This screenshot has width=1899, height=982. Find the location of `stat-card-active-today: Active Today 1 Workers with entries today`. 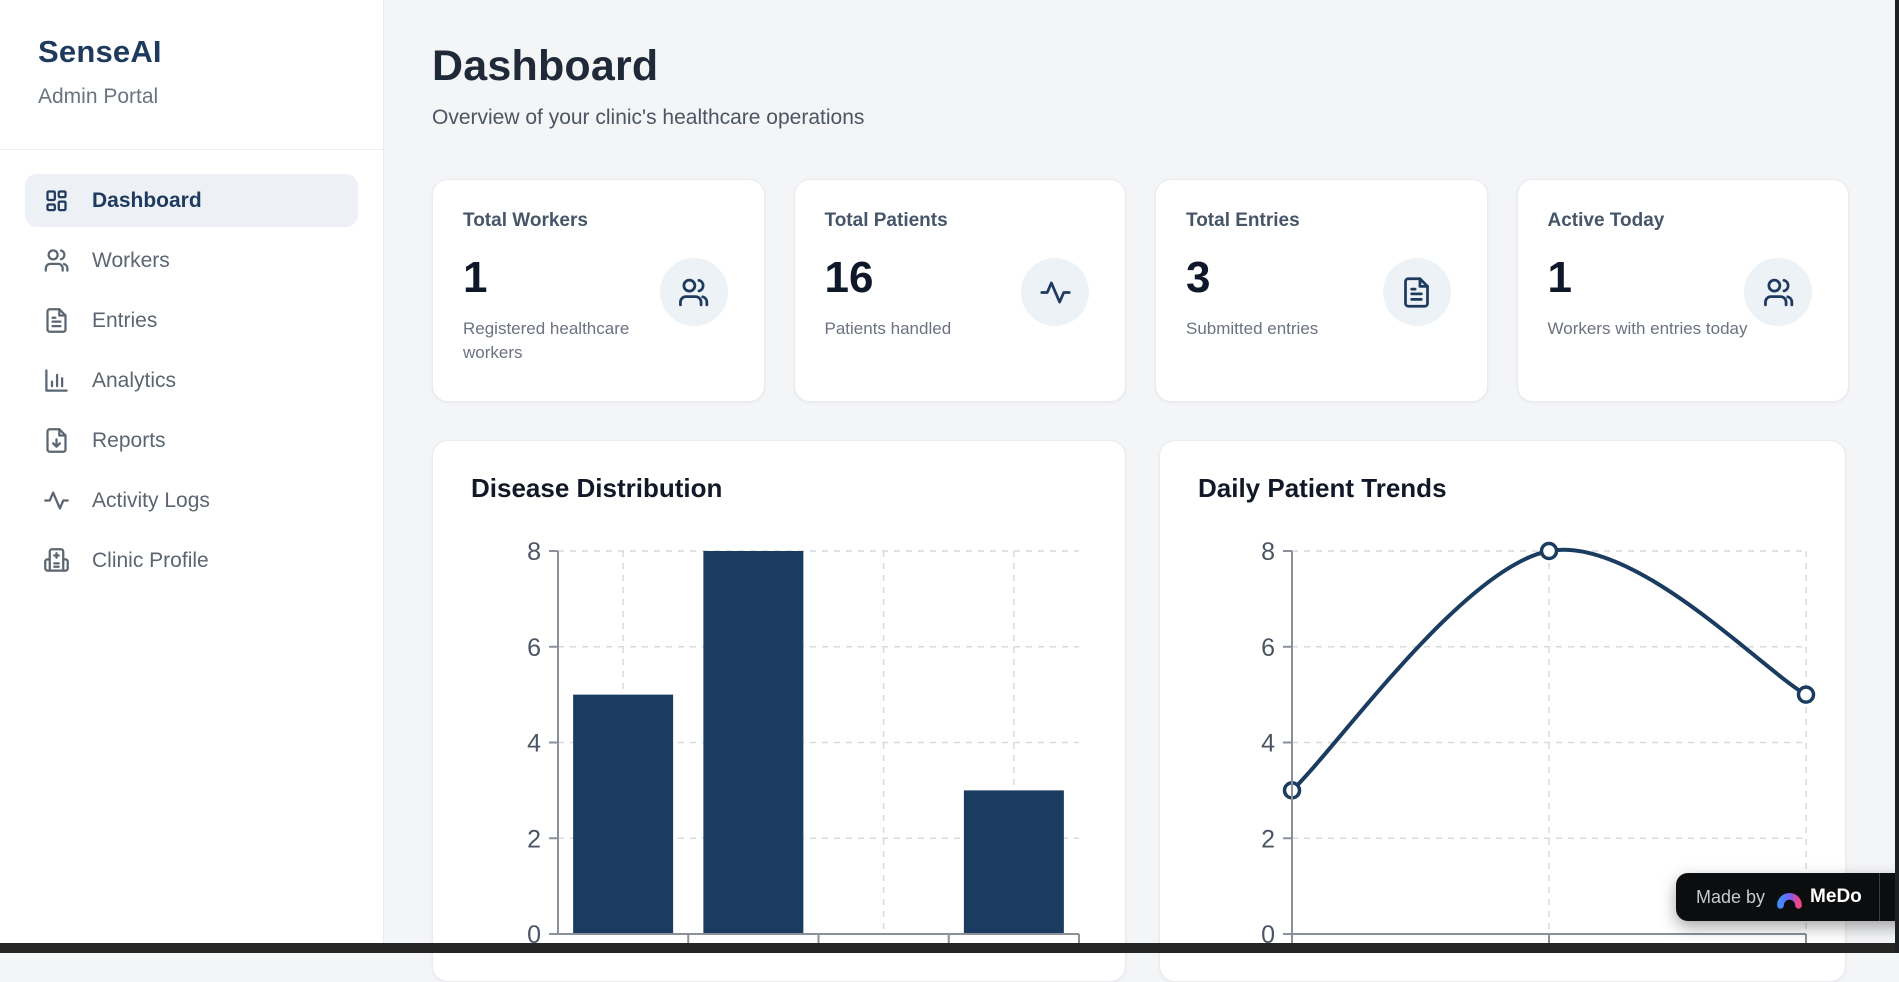

stat-card-active-today: Active Today 1 Workers with entries today is located at coordinates (1682, 290).